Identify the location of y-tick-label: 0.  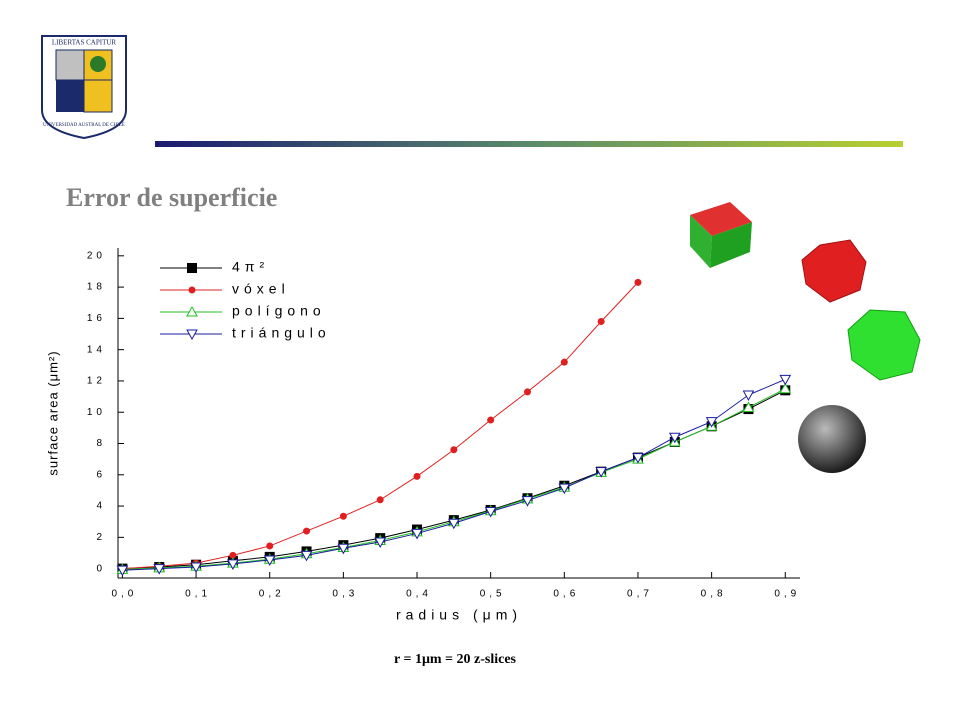
(101, 568).